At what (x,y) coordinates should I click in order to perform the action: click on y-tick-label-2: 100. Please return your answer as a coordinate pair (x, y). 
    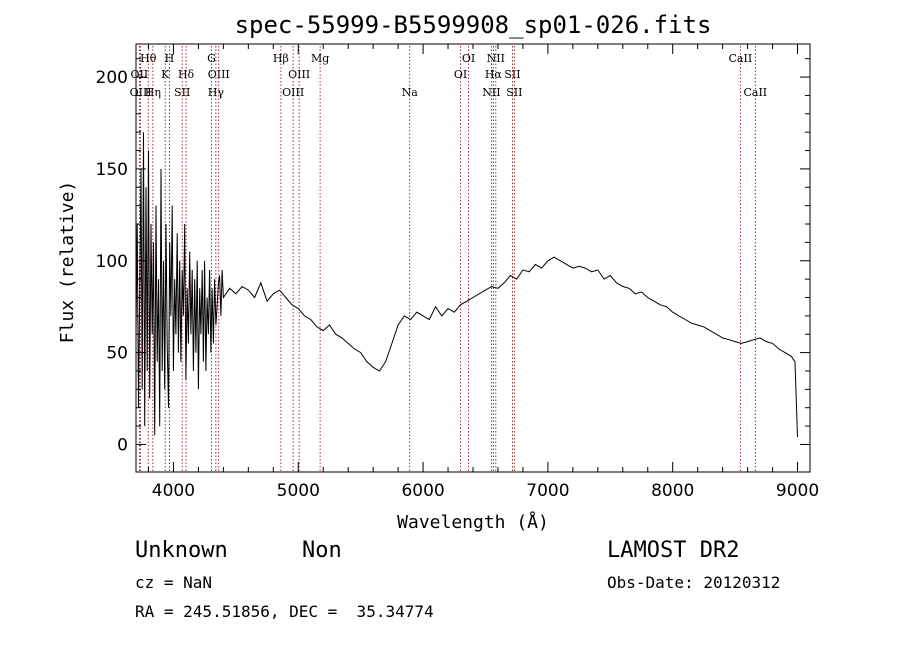
    Looking at the image, I should click on (112, 262).